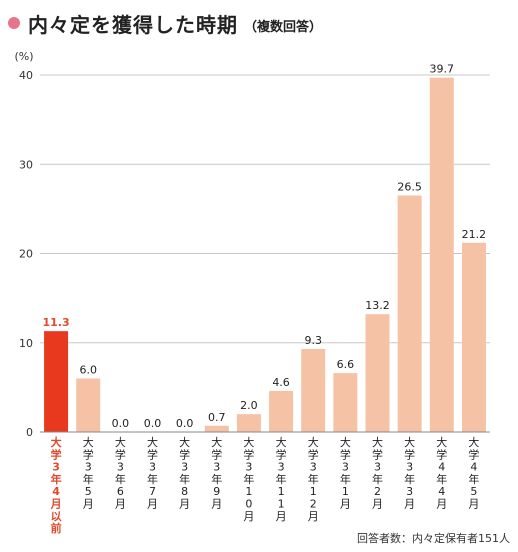  Describe the element at coordinates (133, 24) in the screenshot. I see `chart-title: 内々定を獲得した時期` at that location.